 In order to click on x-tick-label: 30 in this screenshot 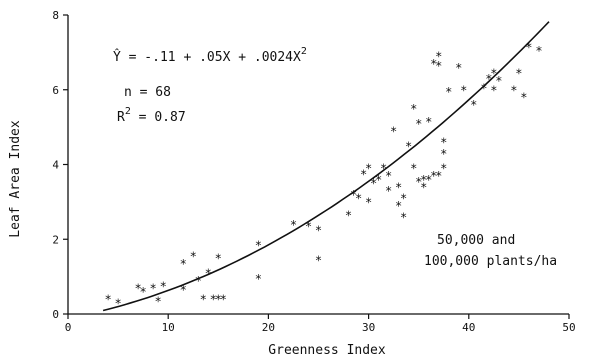, I will do `click(368, 327)`.